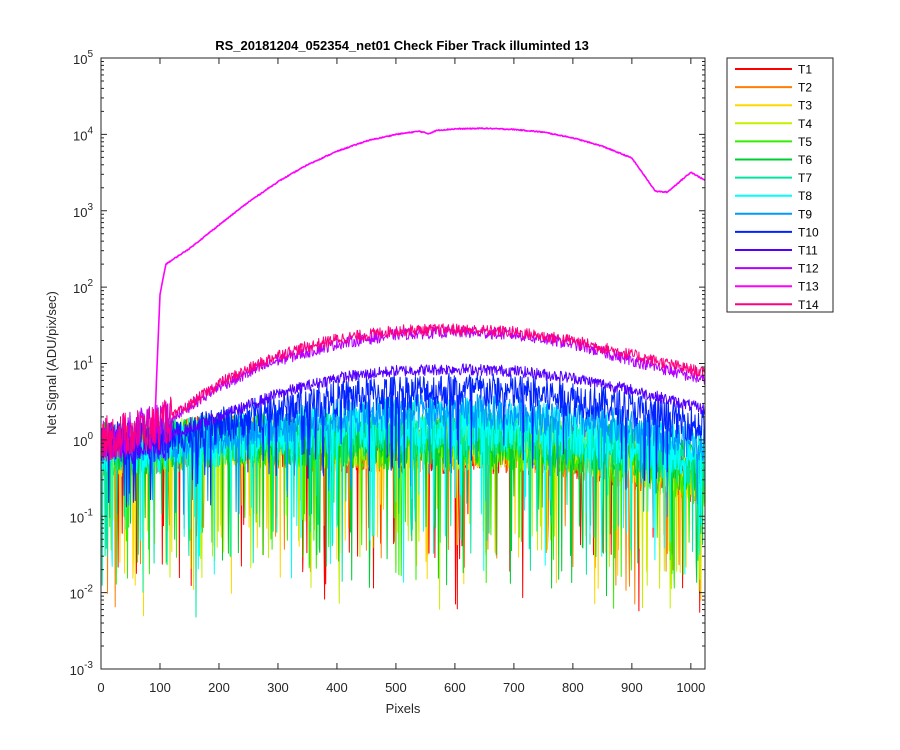  I want to click on legend-items: T1 T2 T3 T4 T5 T6 T7 T8 T9 T10 T11 T12 T13 T14, so click(777, 187).